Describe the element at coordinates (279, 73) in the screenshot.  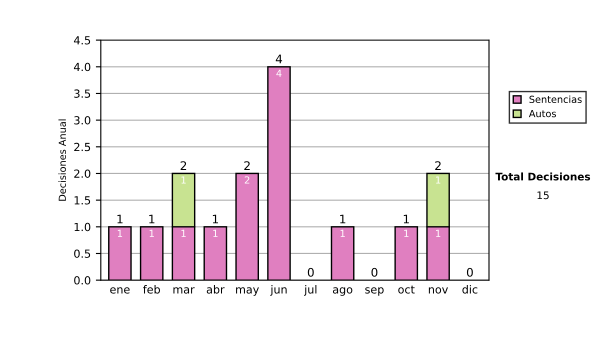
I see `data-label: 4` at that location.